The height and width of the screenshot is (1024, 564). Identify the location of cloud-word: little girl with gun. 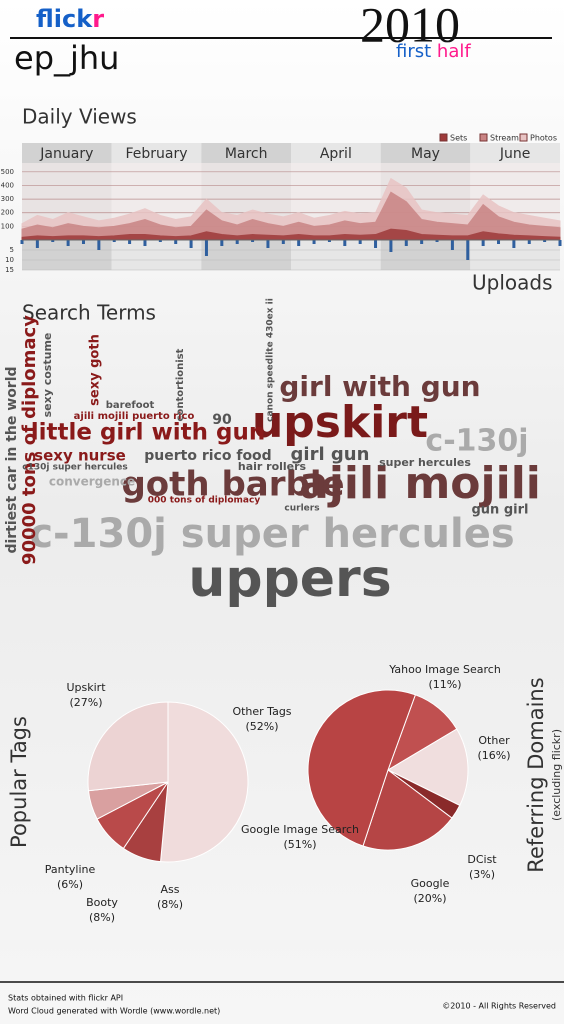
(148, 433).